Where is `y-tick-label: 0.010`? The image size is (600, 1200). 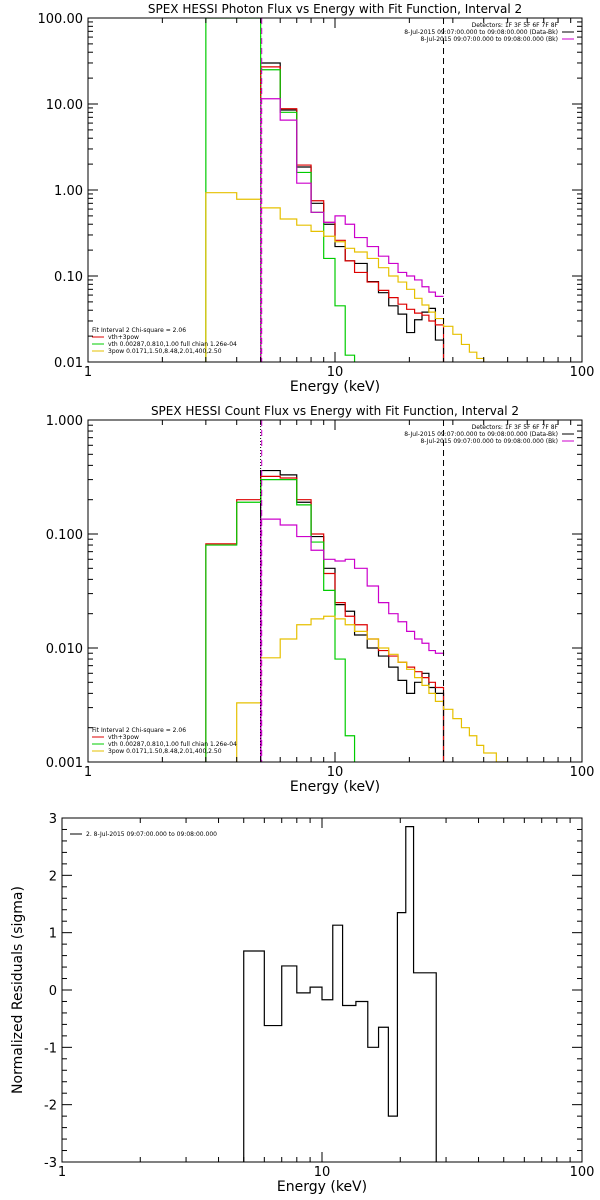 y-tick-label: 0.010 is located at coordinates (64, 649).